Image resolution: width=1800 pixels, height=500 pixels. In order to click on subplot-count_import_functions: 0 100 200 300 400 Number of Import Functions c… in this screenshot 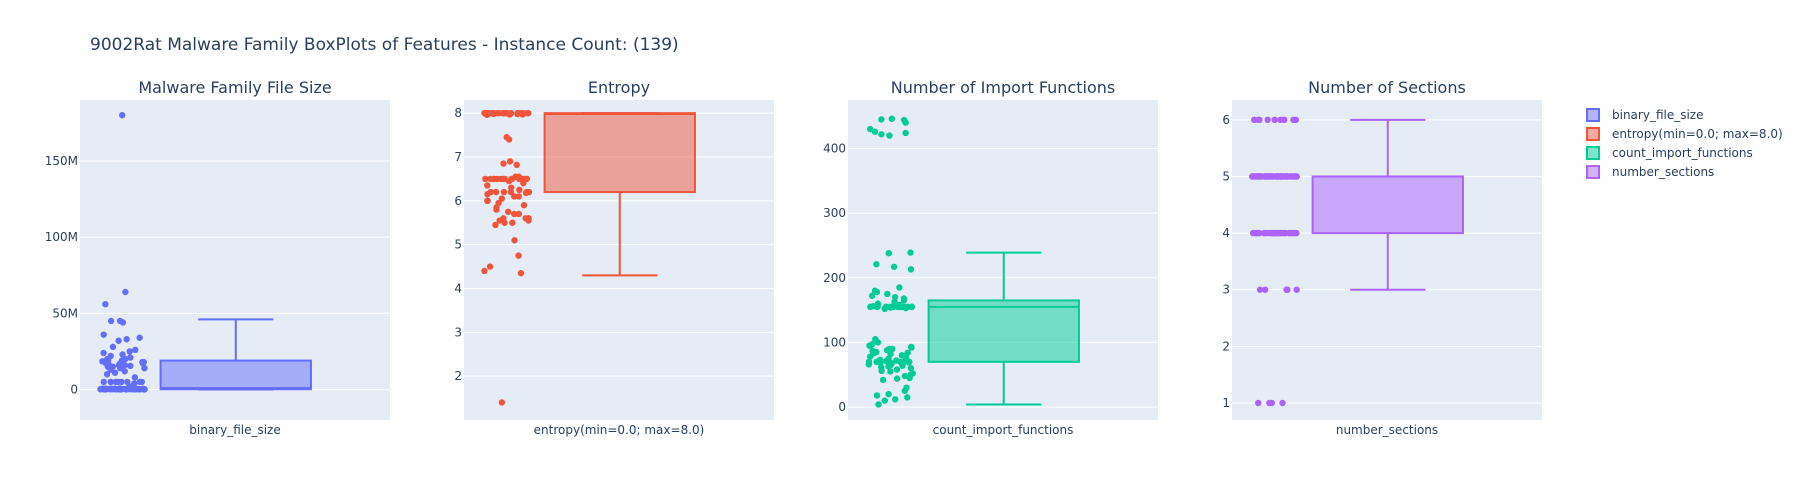, I will do `click(990, 257)`.